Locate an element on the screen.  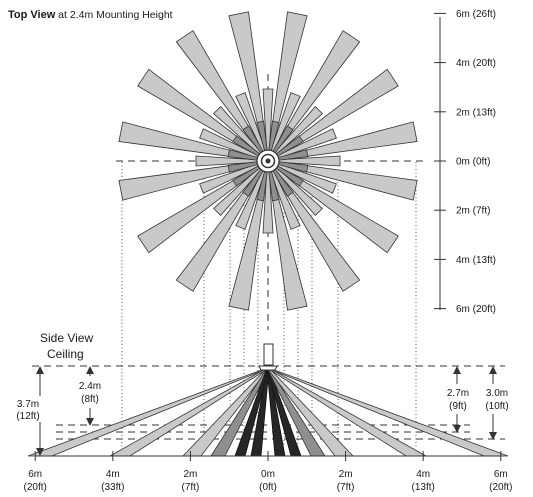
bottom-scale-sublabel: (0ft) is located at coordinates (268, 487).